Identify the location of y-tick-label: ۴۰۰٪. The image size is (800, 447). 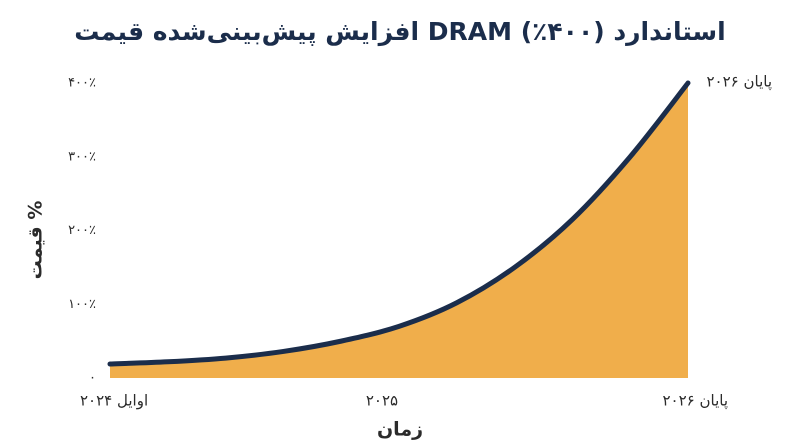
(82, 83).